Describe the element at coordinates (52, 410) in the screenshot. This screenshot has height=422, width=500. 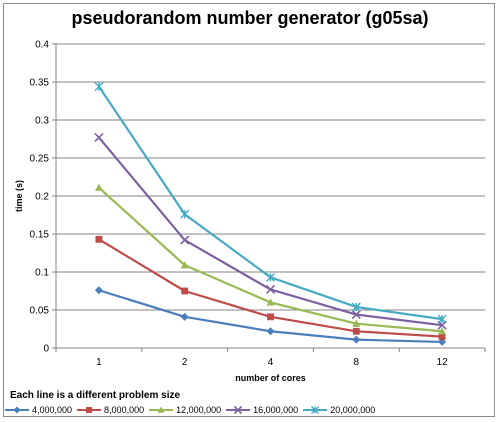
I see `legend-label: 4,000,000` at that location.